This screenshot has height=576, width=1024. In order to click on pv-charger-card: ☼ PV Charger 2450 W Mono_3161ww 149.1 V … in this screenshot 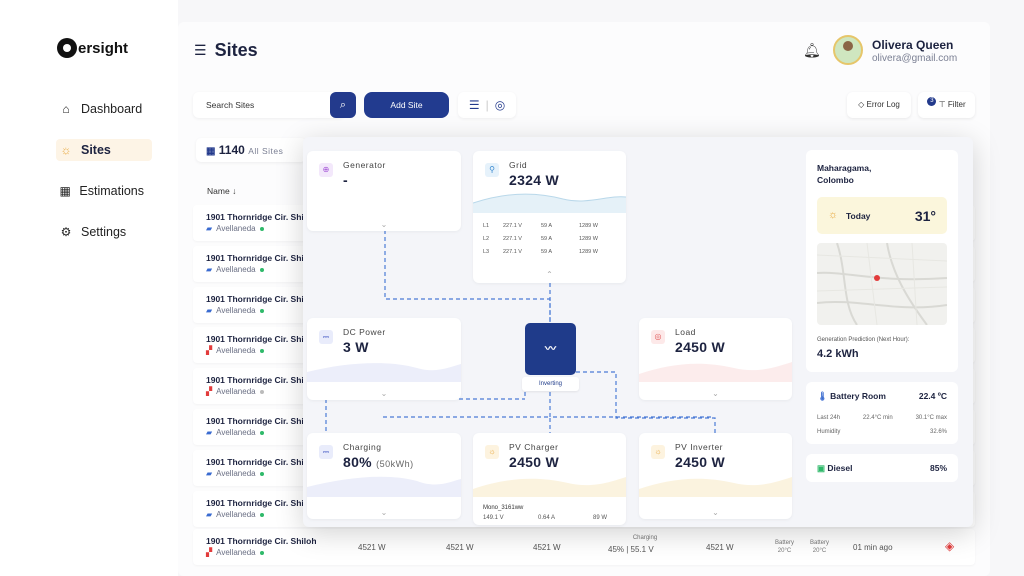, I will do `click(549, 479)`.